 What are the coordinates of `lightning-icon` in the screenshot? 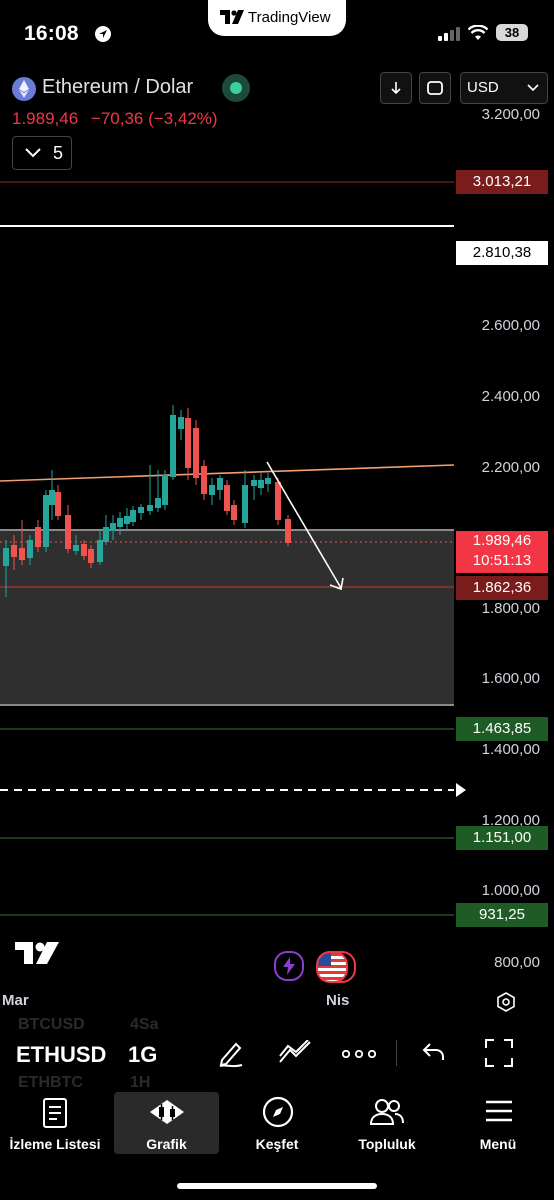 It's located at (289, 966).